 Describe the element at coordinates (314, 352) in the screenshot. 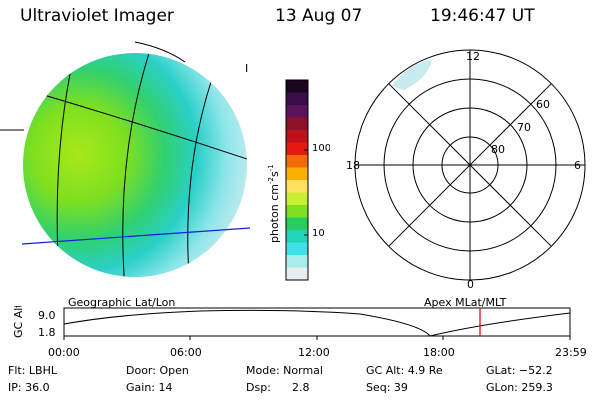

I see `time-tick-1200: 12:00` at that location.